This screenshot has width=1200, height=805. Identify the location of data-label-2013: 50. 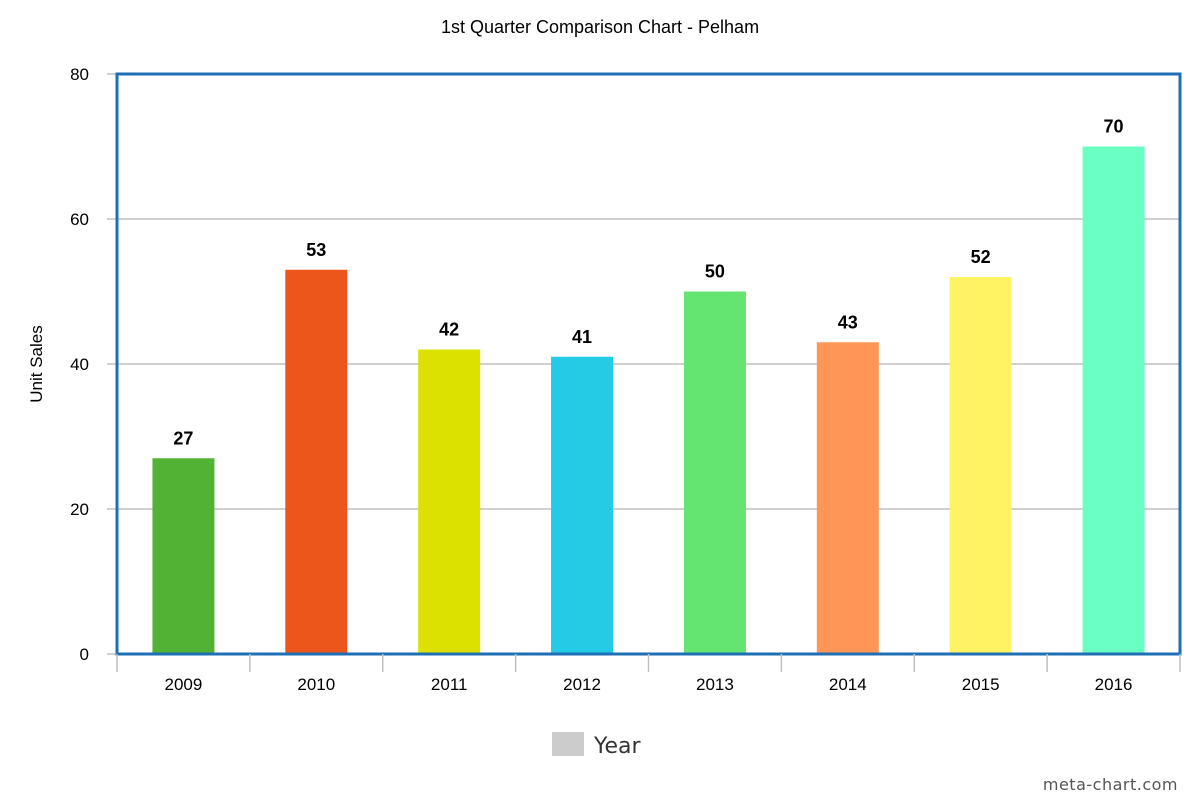
(715, 272).